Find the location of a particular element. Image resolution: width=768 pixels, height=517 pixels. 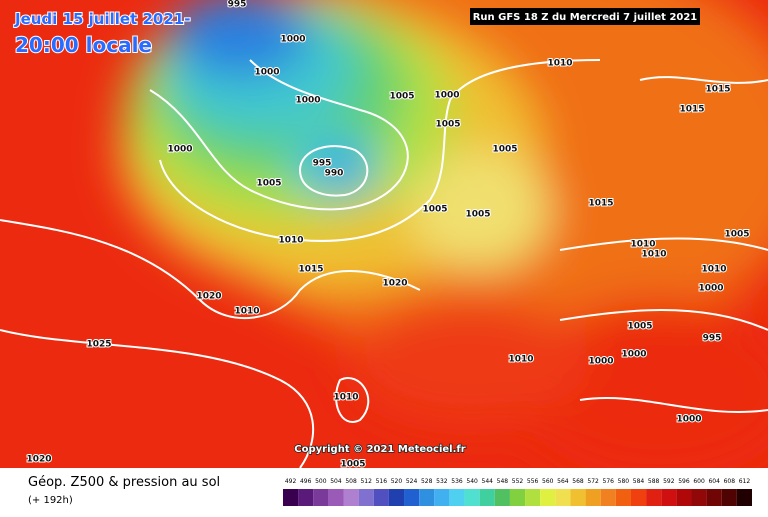

forecast-time: 20:00 locale is located at coordinates (83, 45).